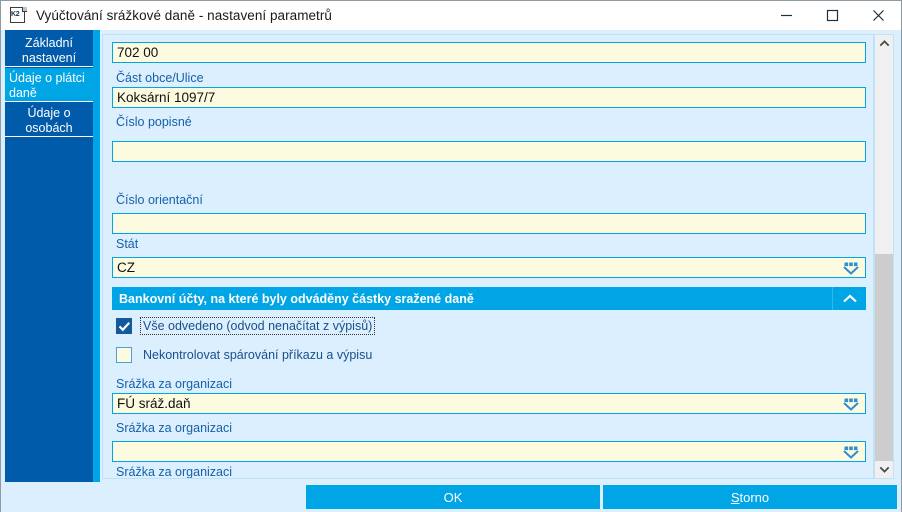 This screenshot has height=512, width=902. Describe the element at coordinates (735, 497) in the screenshot. I see `cancel-button-accel: S` at that location.